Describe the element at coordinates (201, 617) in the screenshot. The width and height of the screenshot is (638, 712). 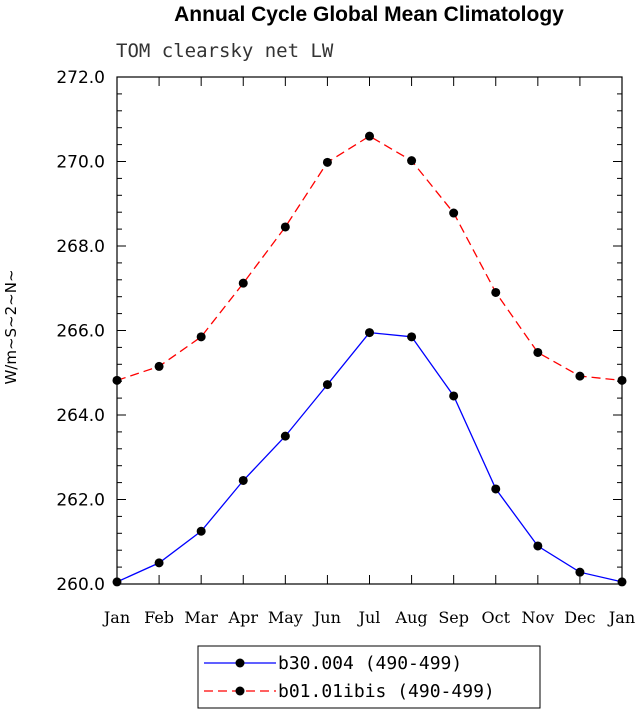
I see `x-tick-label: Mar` at that location.